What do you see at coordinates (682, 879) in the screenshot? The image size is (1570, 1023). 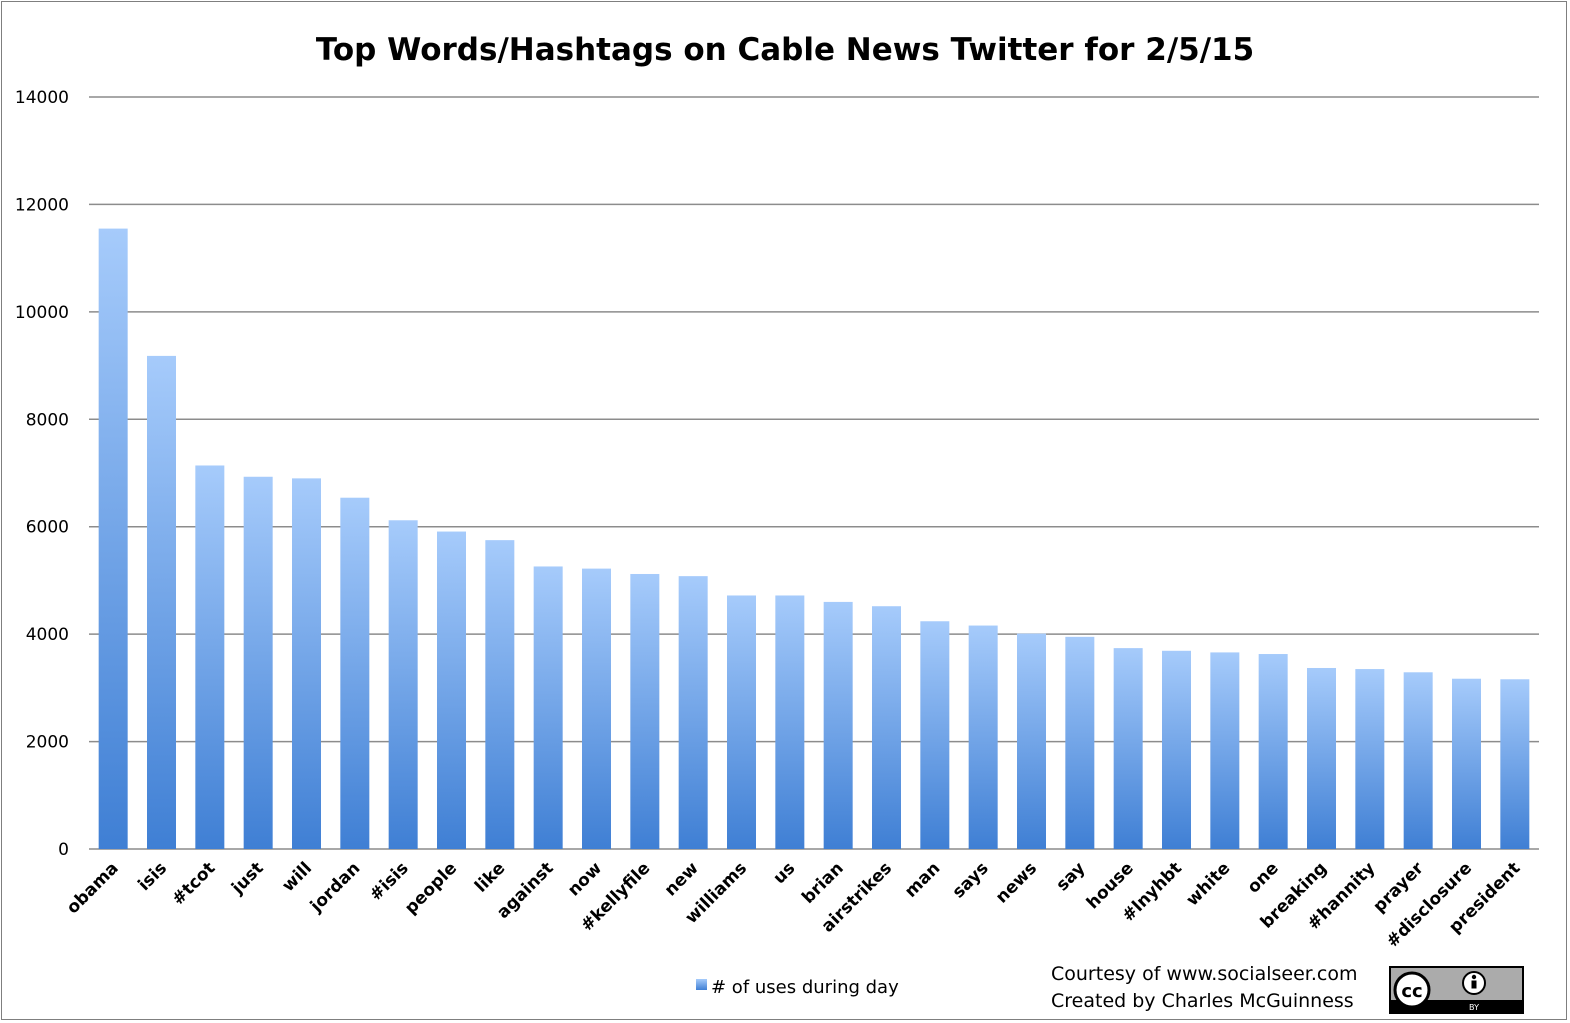 I see `x-tick-label: new` at bounding box center [682, 879].